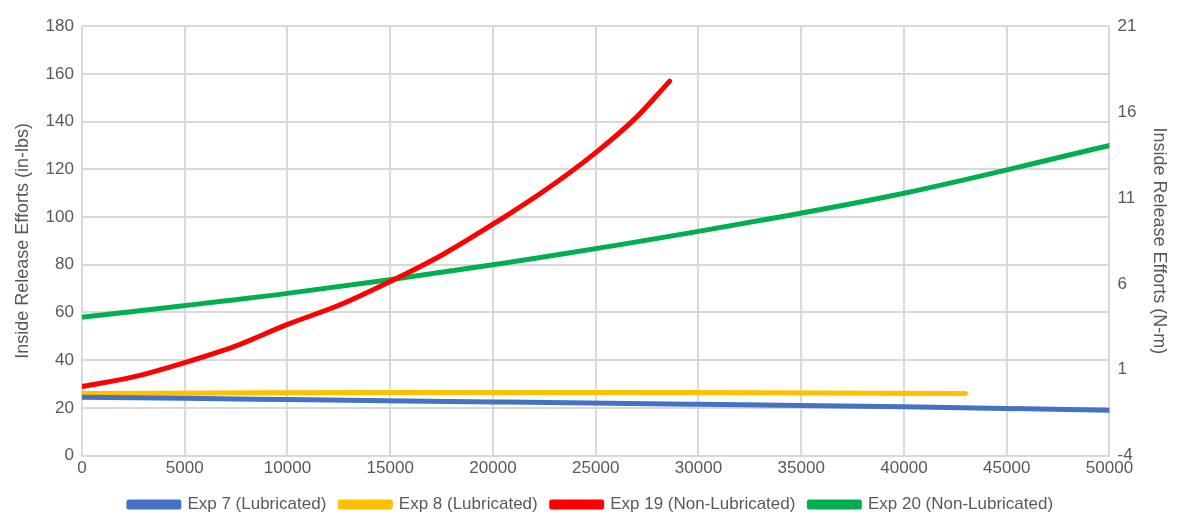 This screenshot has width=1192, height=531. Describe the element at coordinates (59, 121) in the screenshot. I see `y-tick-label: 140` at that location.